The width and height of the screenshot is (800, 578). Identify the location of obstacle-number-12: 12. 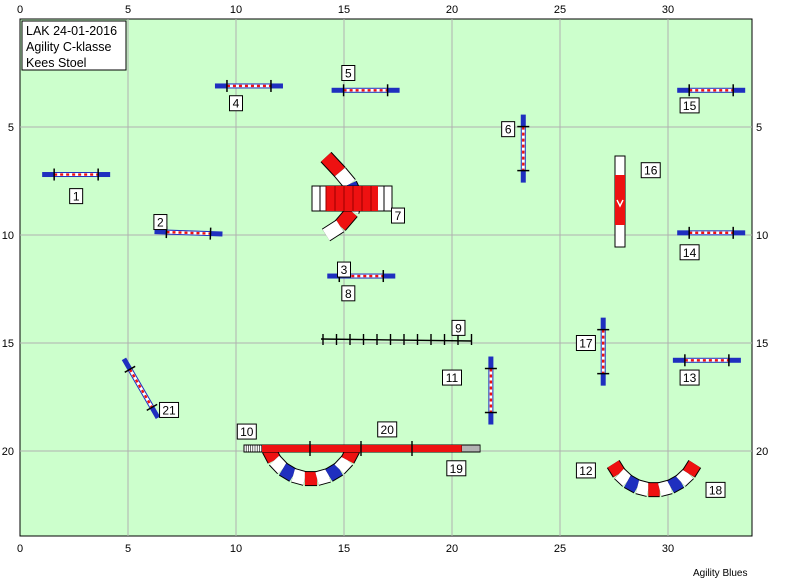
(585, 470).